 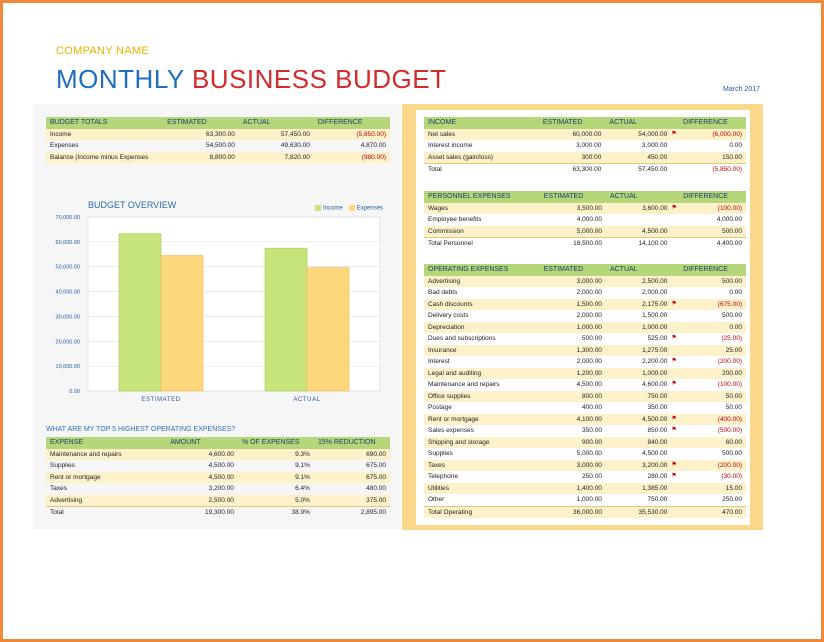 I want to click on cell-difference: 4,870.00, so click(x=373, y=145).